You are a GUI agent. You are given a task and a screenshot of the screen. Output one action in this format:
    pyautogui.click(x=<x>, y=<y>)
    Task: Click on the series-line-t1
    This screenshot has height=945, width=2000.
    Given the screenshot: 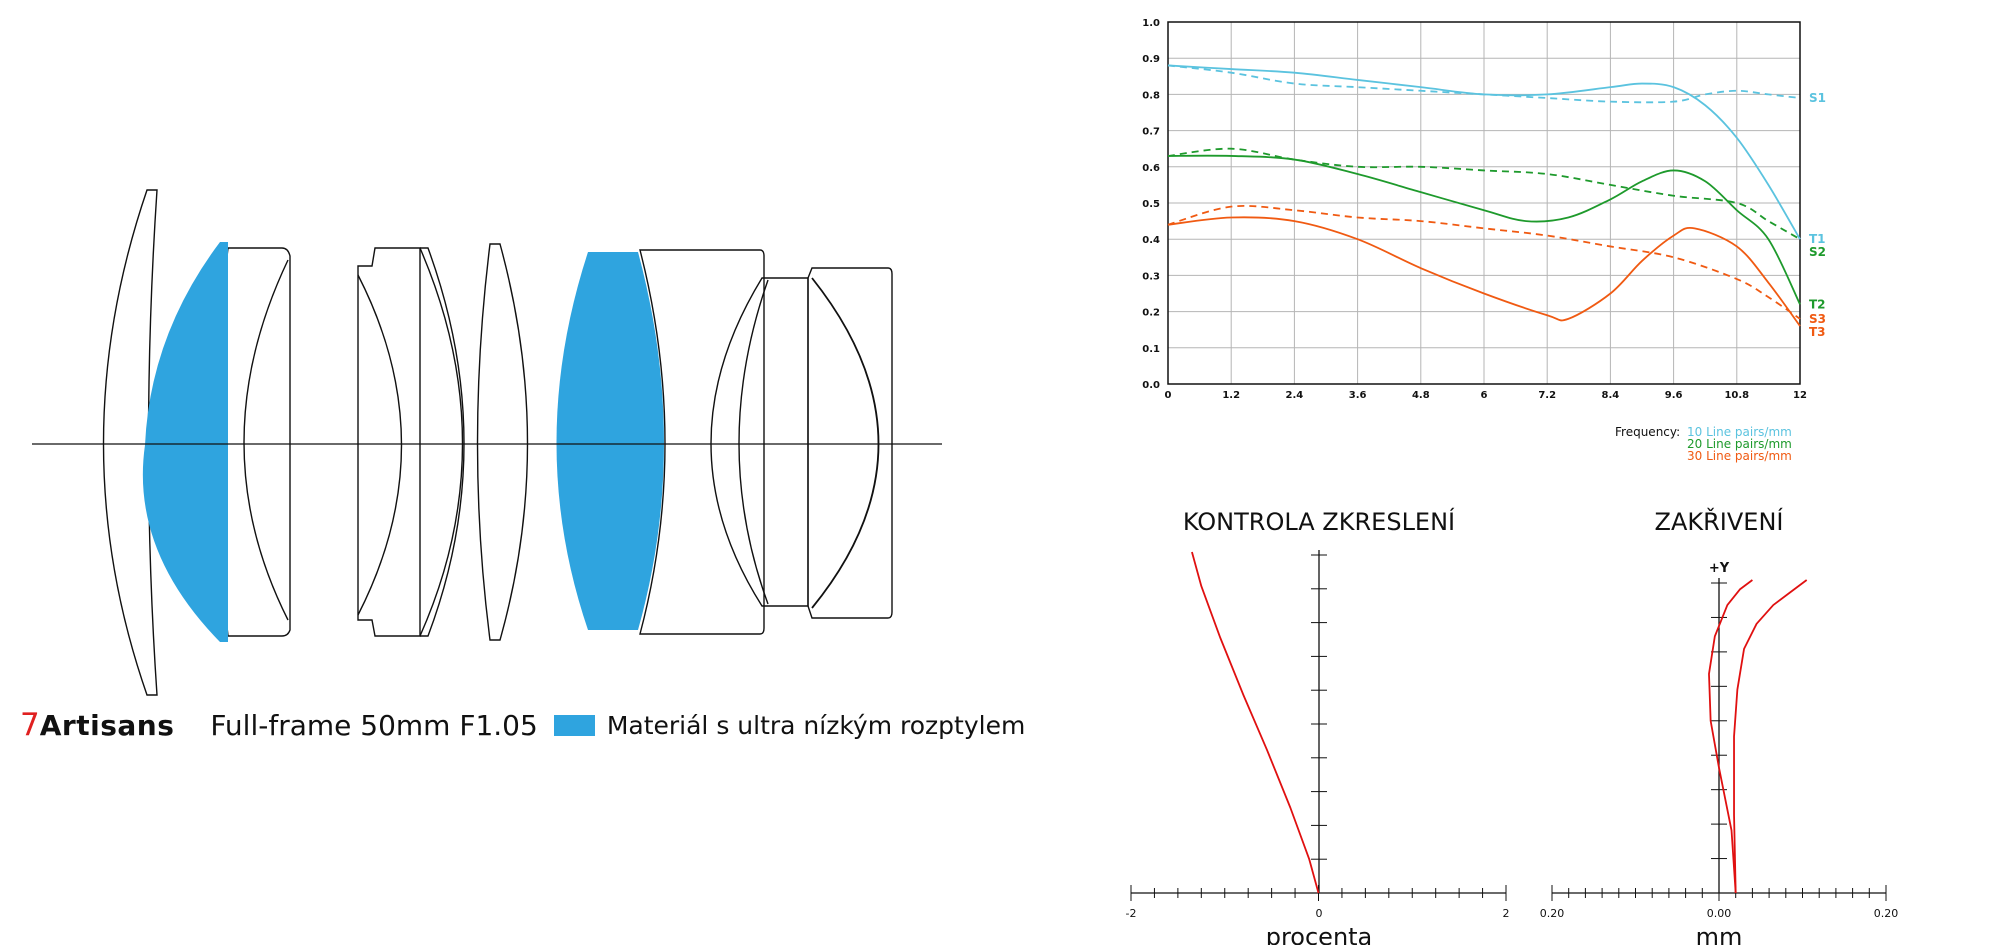 What is the action you would take?
    pyautogui.click(x=1484, y=152)
    